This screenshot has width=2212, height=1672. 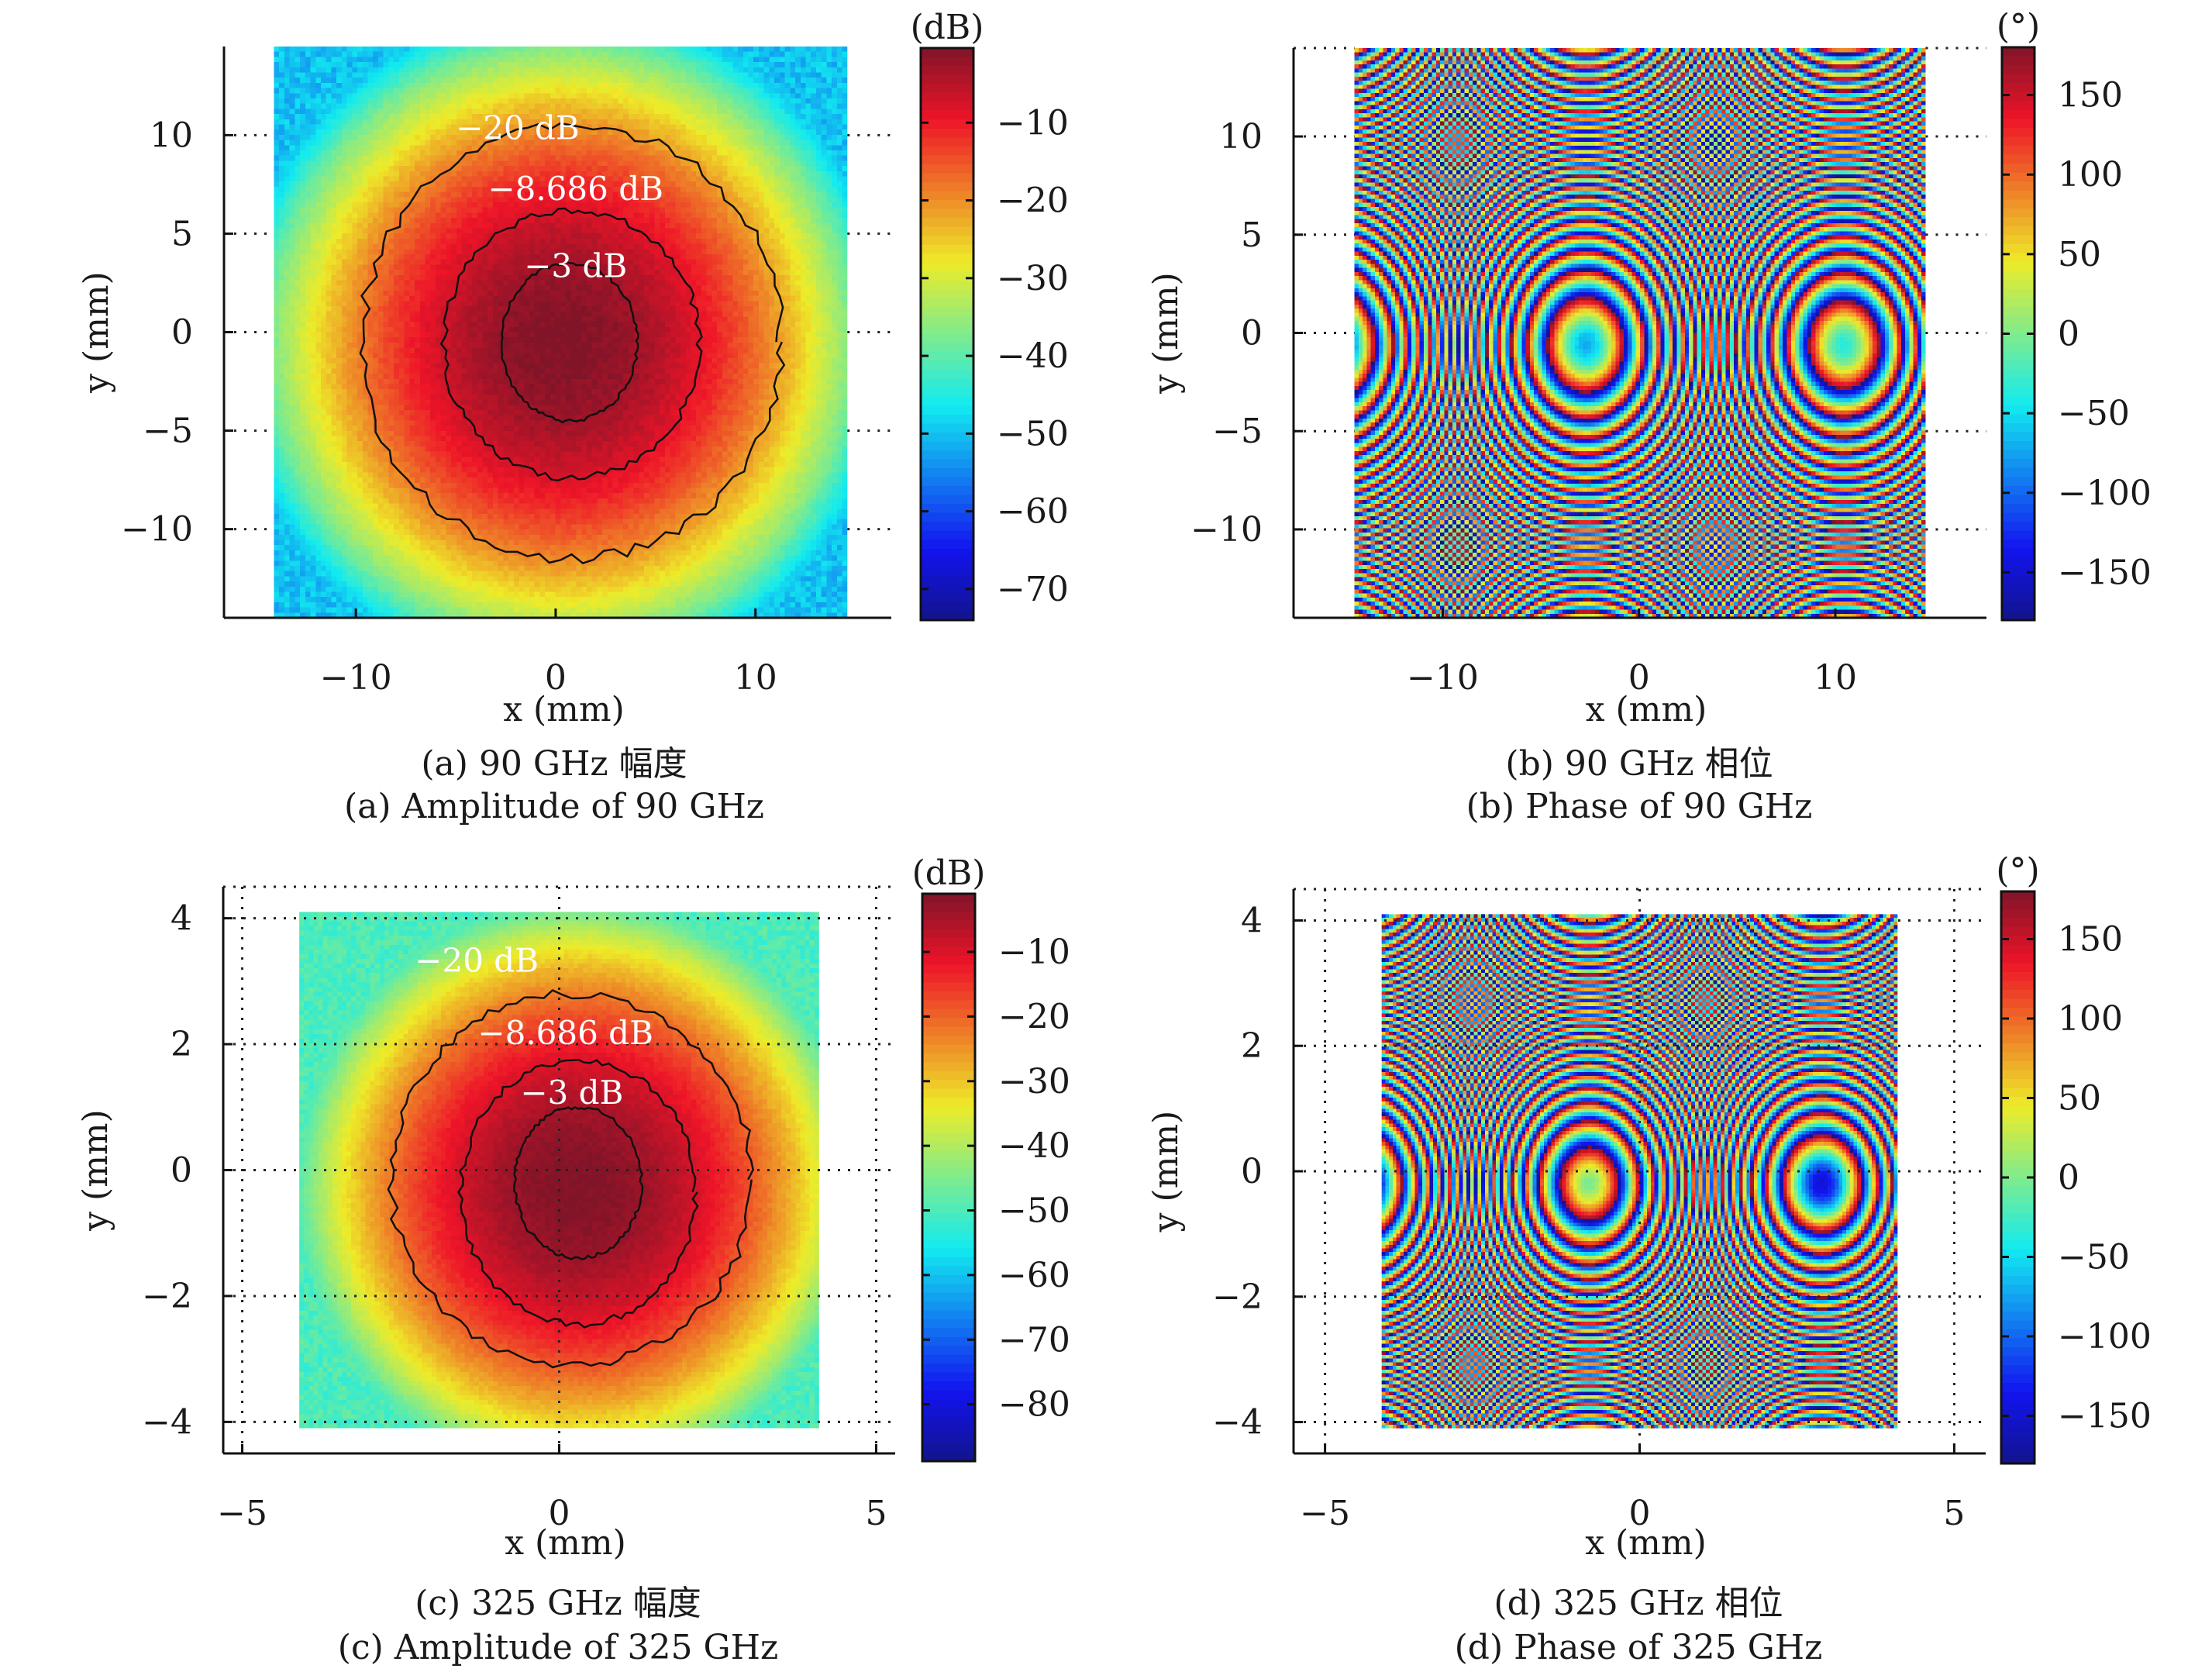 What do you see at coordinates (1639, 764) in the screenshot?
I see `caption-chinese: (b) 90 GHz 相位` at bounding box center [1639, 764].